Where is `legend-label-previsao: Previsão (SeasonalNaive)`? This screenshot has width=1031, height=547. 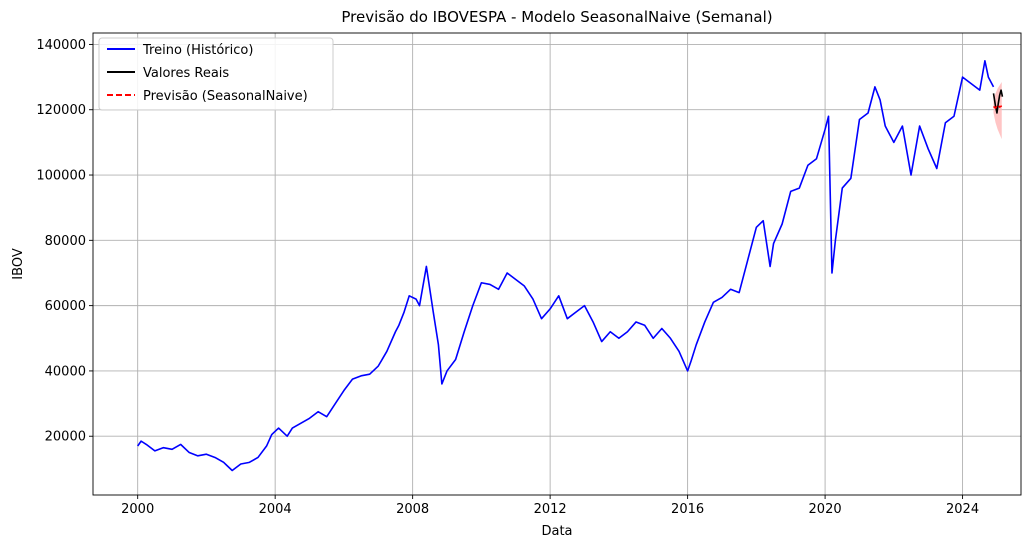 legend-label-previsao: Previsão (SeasonalNaive) is located at coordinates (225, 96).